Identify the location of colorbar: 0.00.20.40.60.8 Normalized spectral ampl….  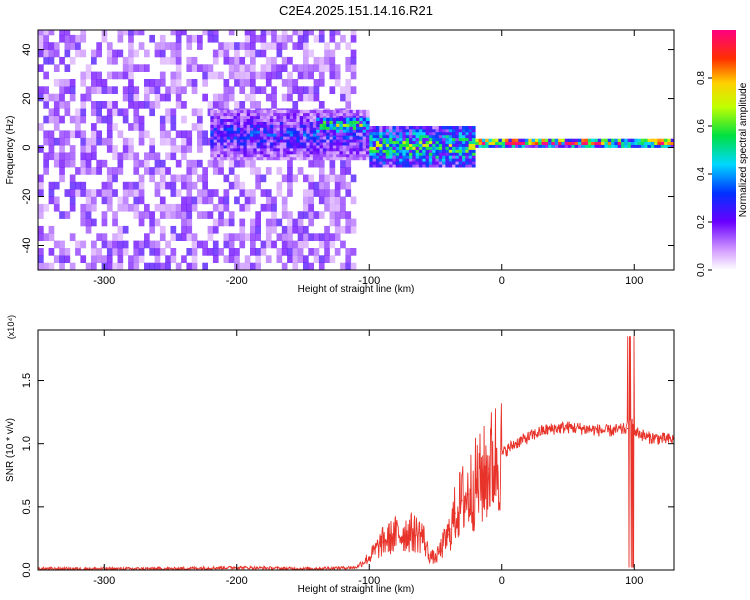
(722, 153).